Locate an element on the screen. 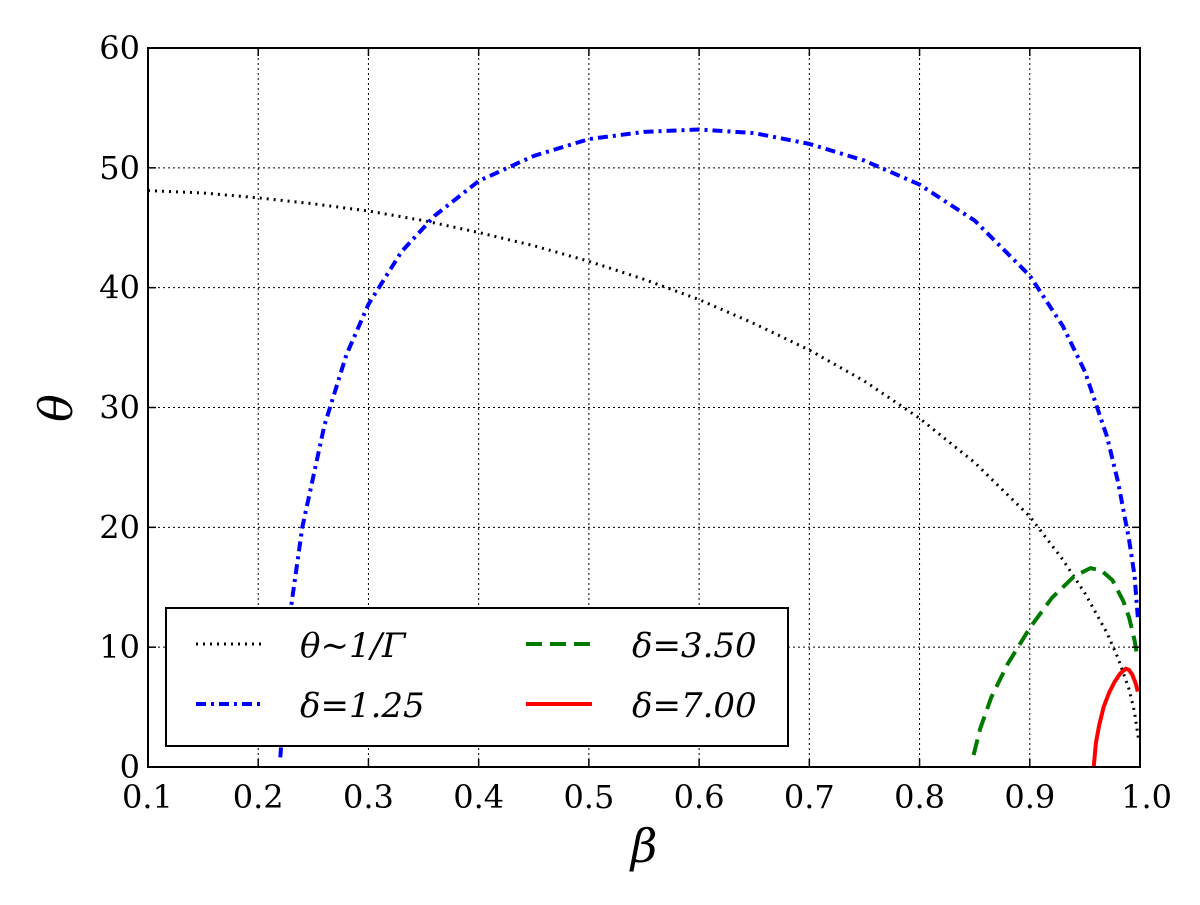 The image size is (1200, 905). x-tick-label: 0.5 is located at coordinates (588, 797).